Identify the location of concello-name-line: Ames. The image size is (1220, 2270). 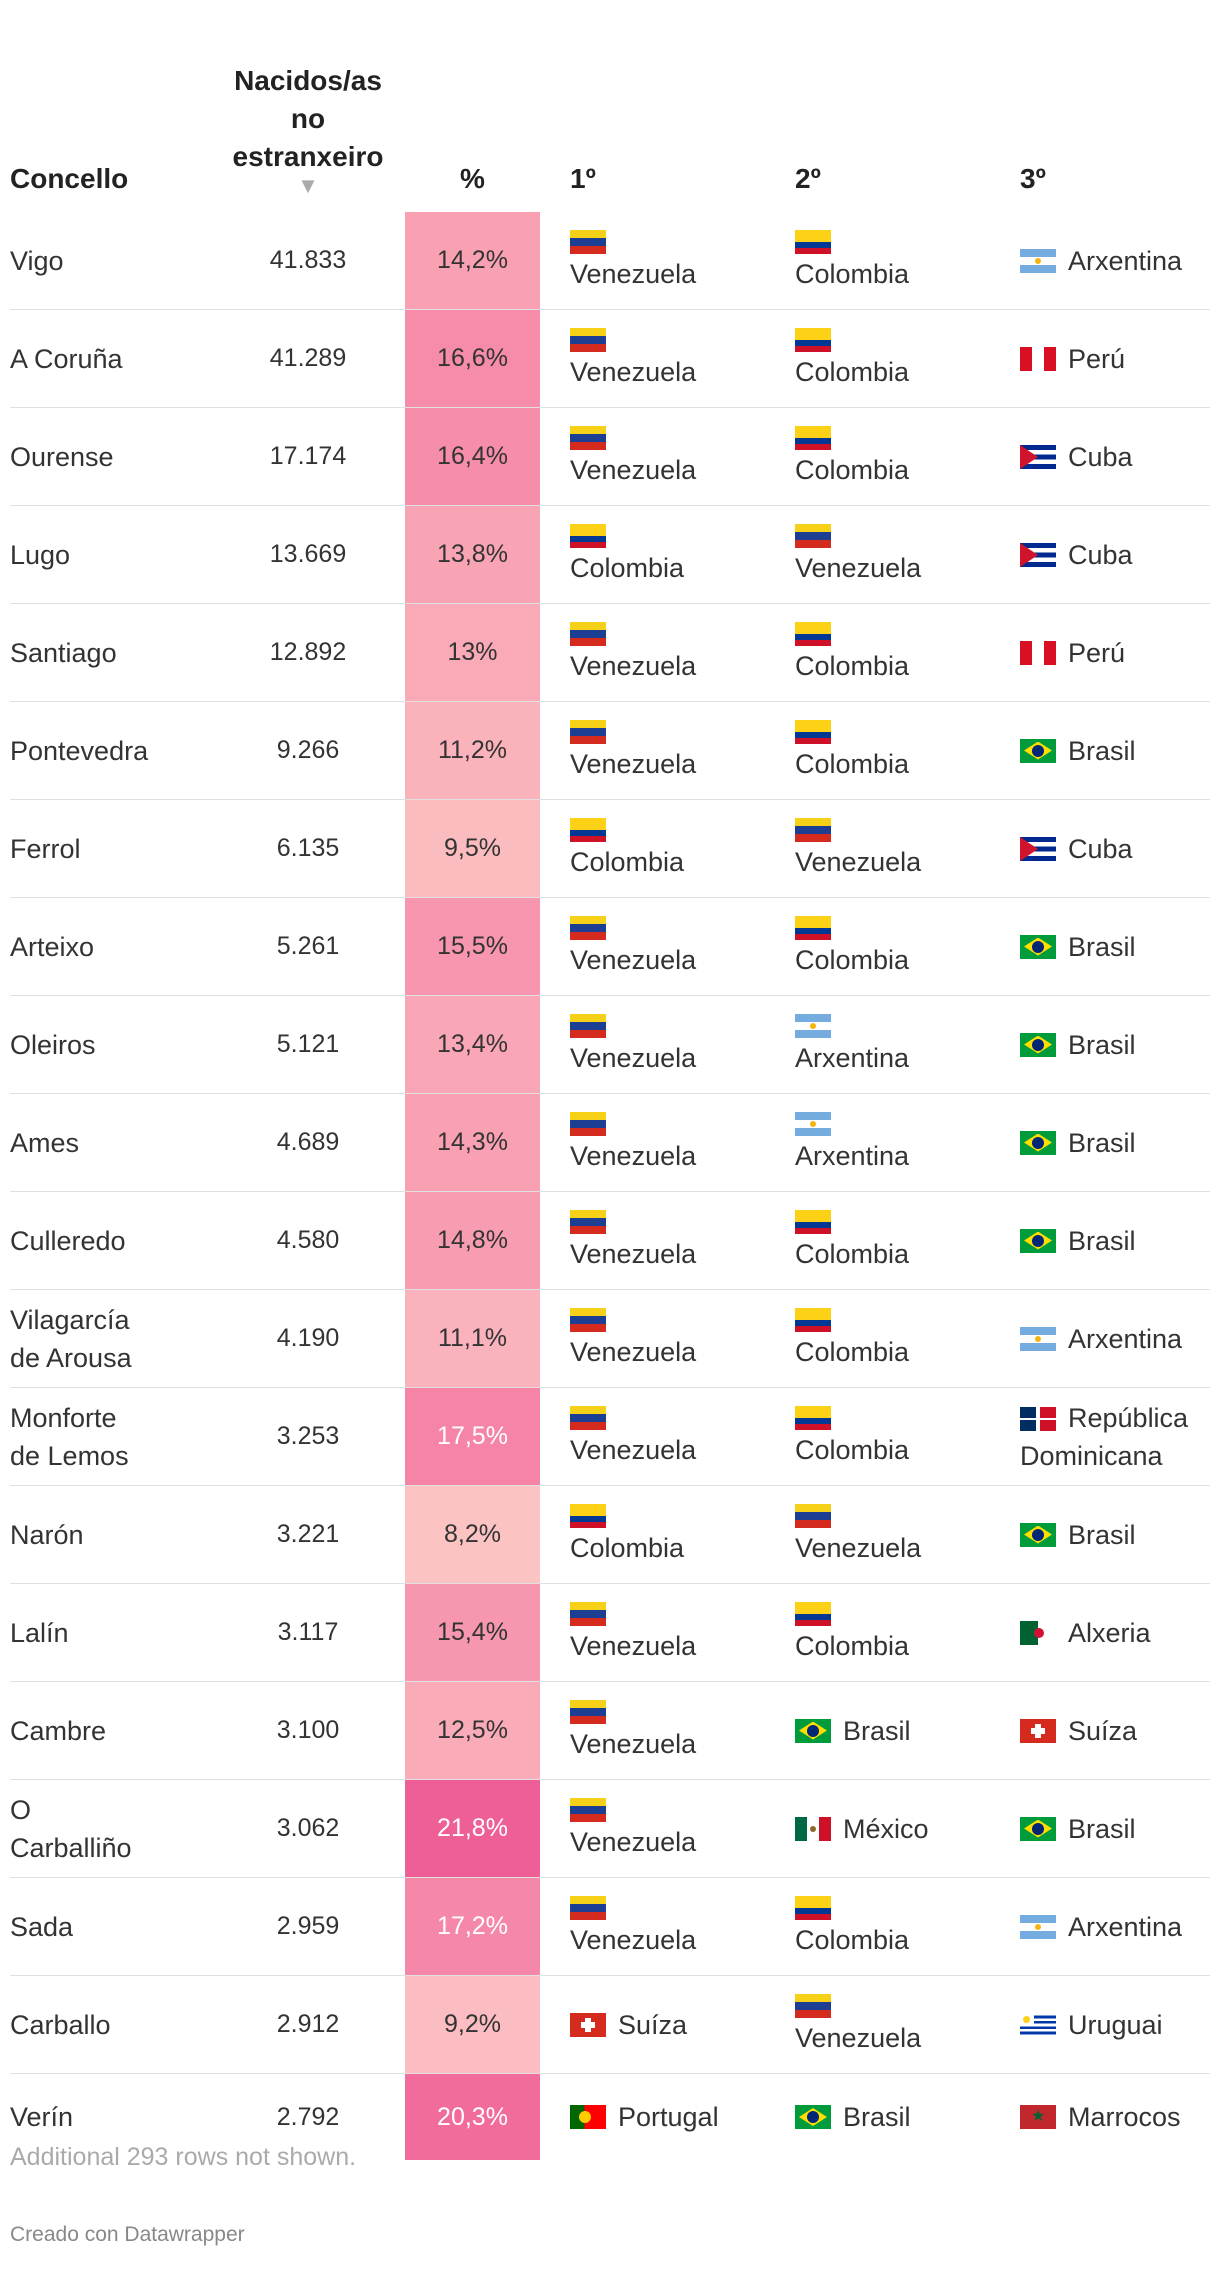
(45, 1142).